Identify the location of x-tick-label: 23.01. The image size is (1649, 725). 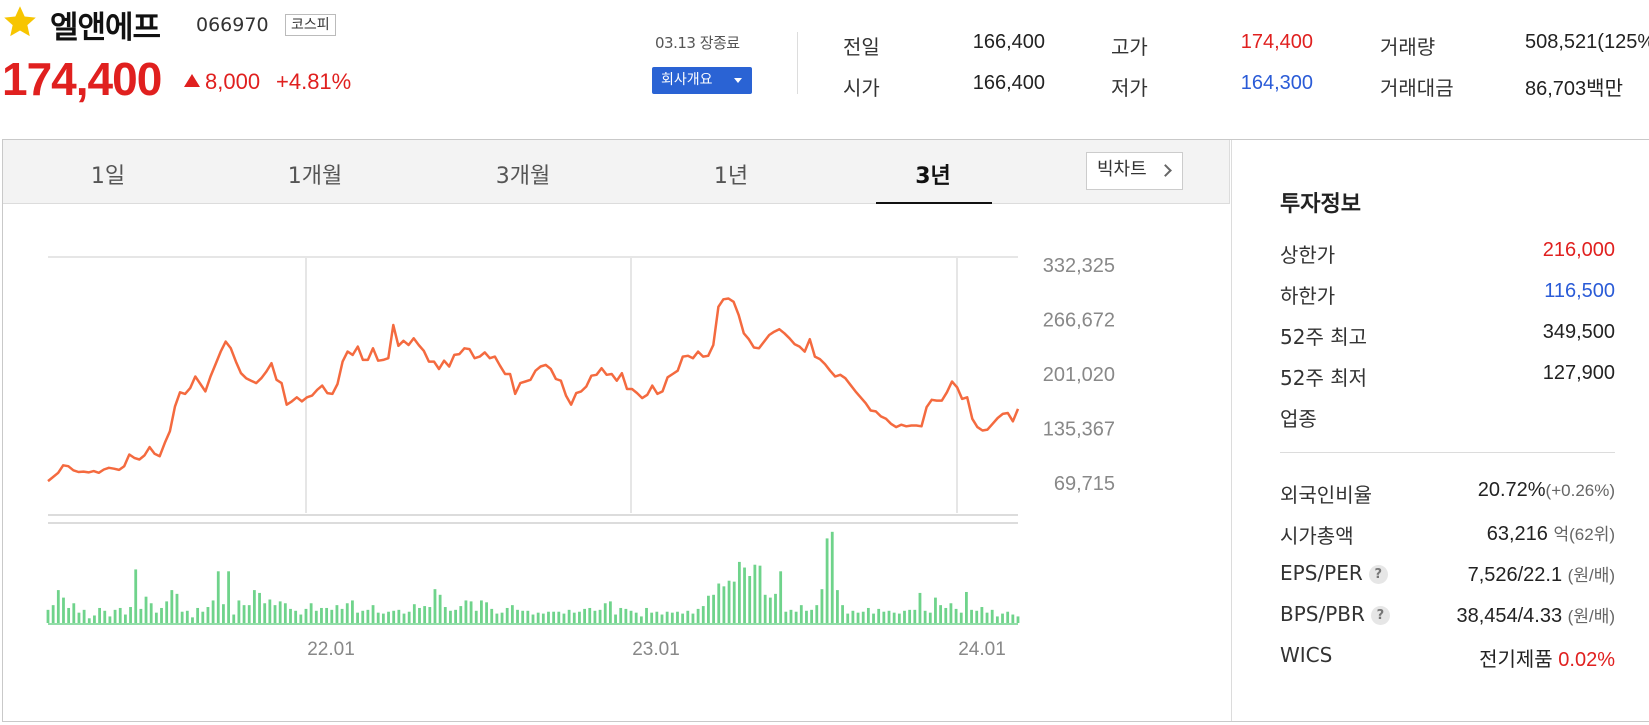
(656, 649).